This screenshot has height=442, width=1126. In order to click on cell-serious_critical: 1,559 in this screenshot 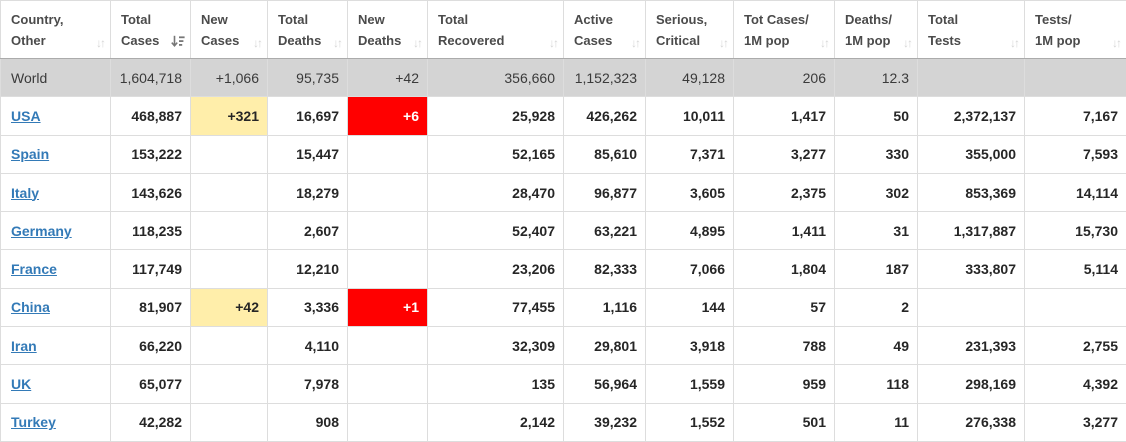, I will do `click(690, 384)`.